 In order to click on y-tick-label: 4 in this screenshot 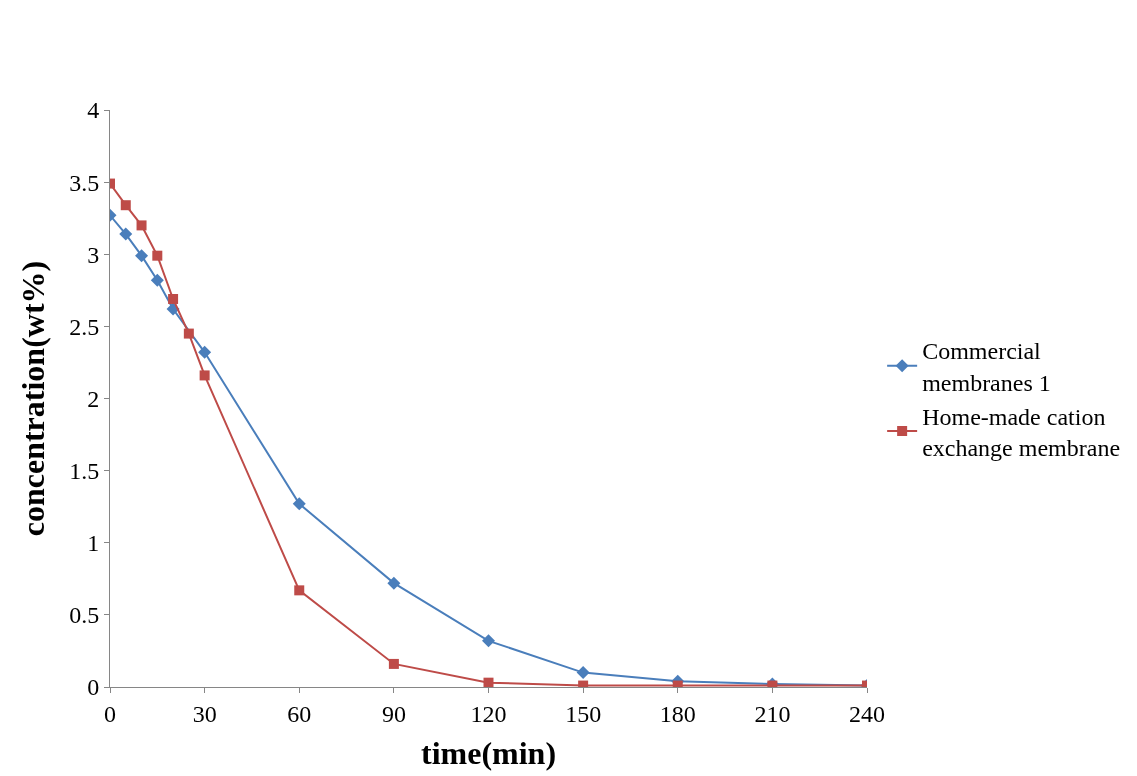, I will do `click(93, 110)`.